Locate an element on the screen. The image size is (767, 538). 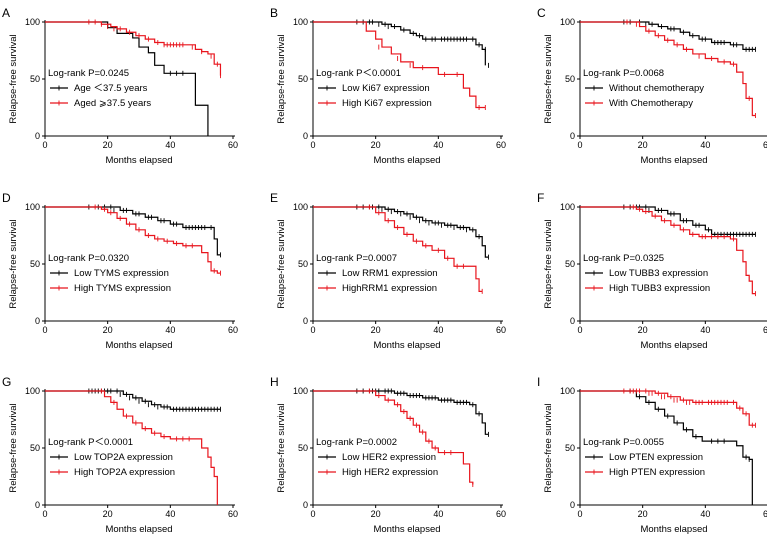
logrank-pvalue: Log-rank P=0.0320 is located at coordinates (88, 258).